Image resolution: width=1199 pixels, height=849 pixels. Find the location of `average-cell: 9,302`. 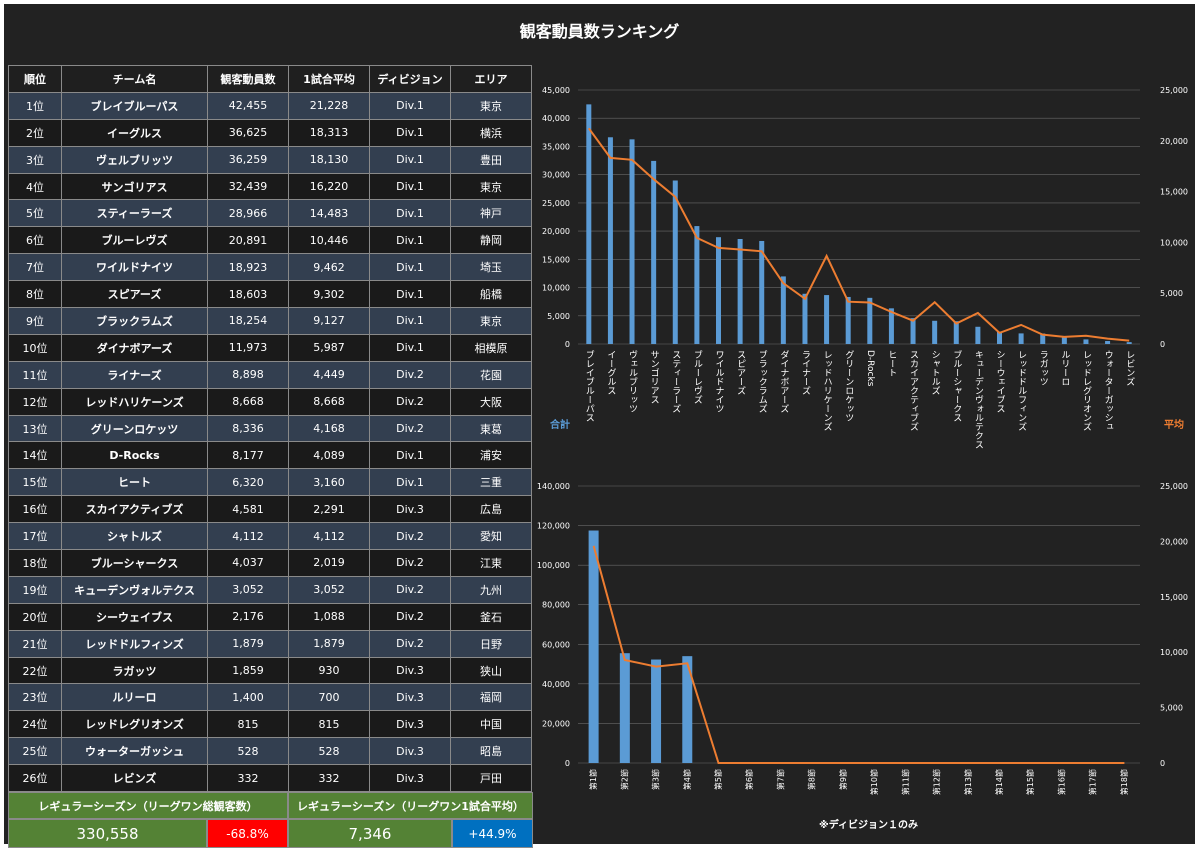

average-cell: 9,302 is located at coordinates (329, 294).